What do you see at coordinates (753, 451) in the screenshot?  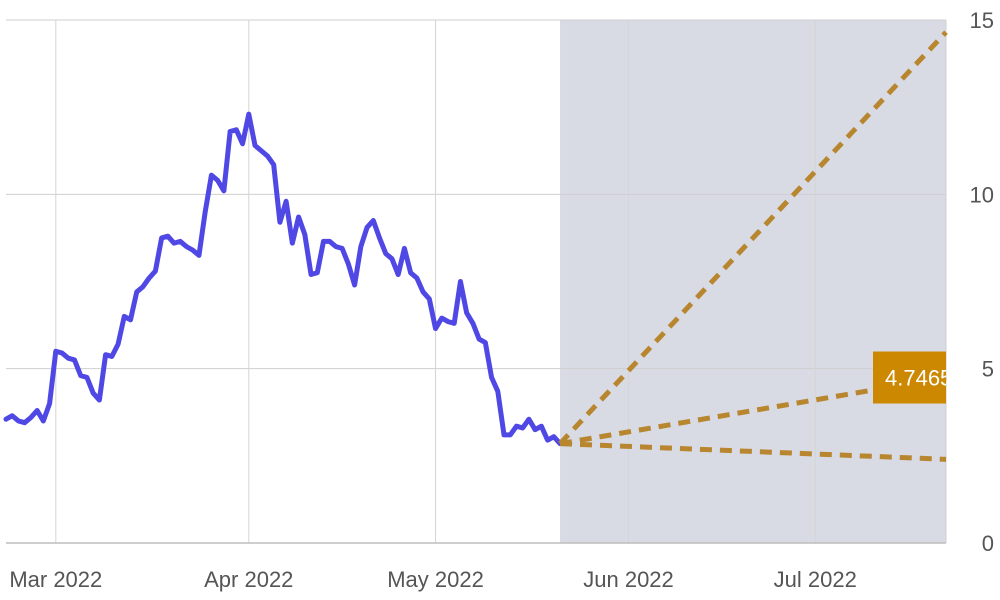 I see `series-line-forecast-low` at bounding box center [753, 451].